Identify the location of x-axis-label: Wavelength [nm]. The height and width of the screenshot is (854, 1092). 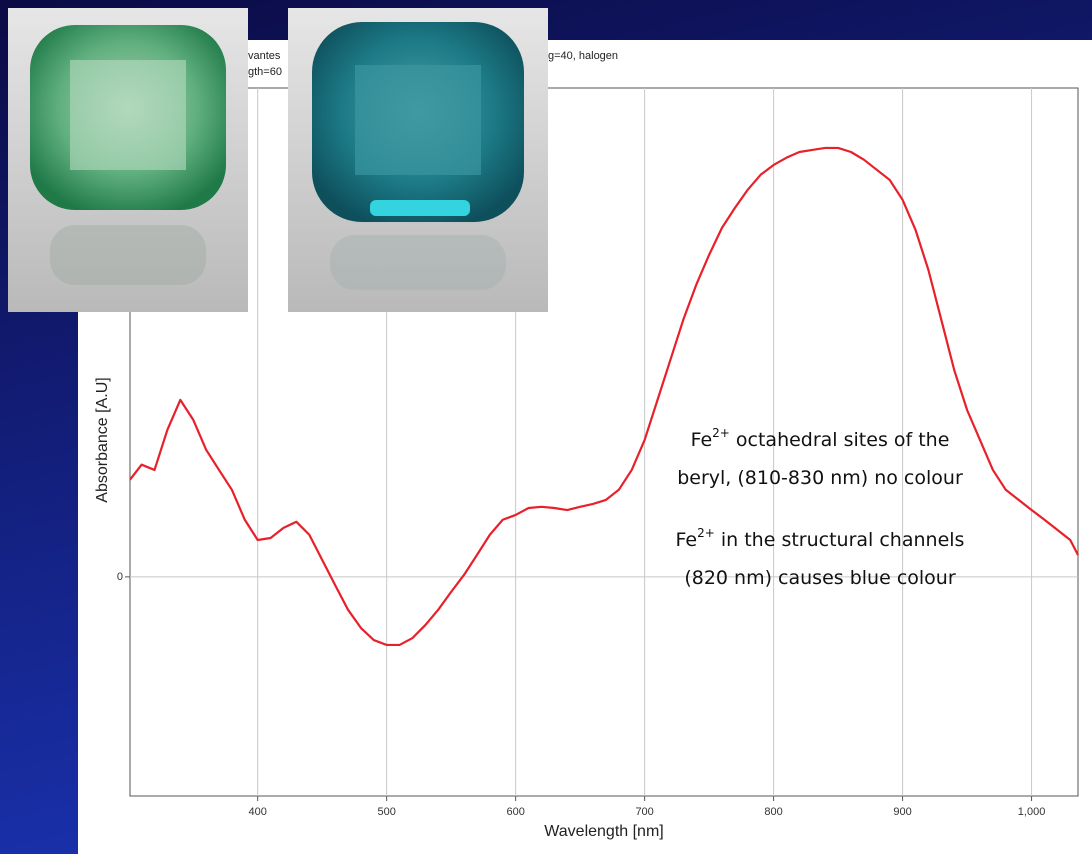
(603, 831).